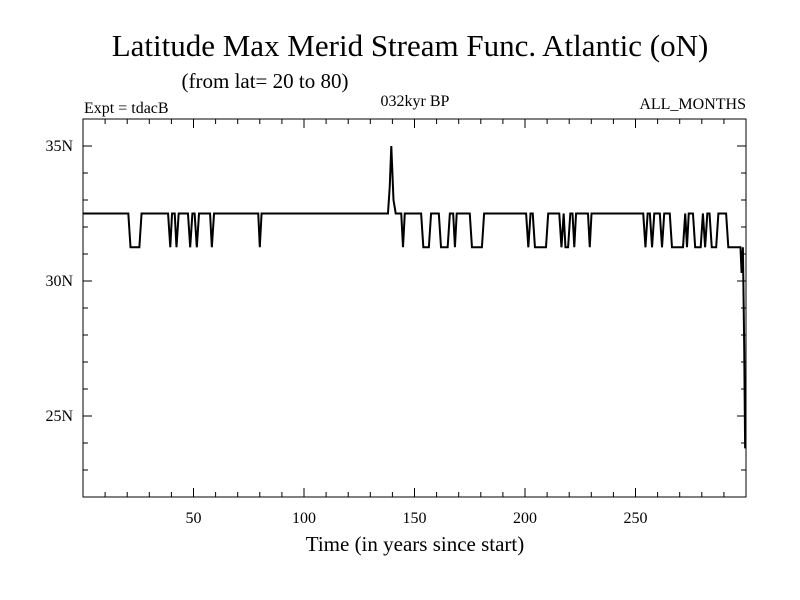 Image resolution: width=800 pixels, height=600 pixels. I want to click on y-tick-label: 25N, so click(59, 416).